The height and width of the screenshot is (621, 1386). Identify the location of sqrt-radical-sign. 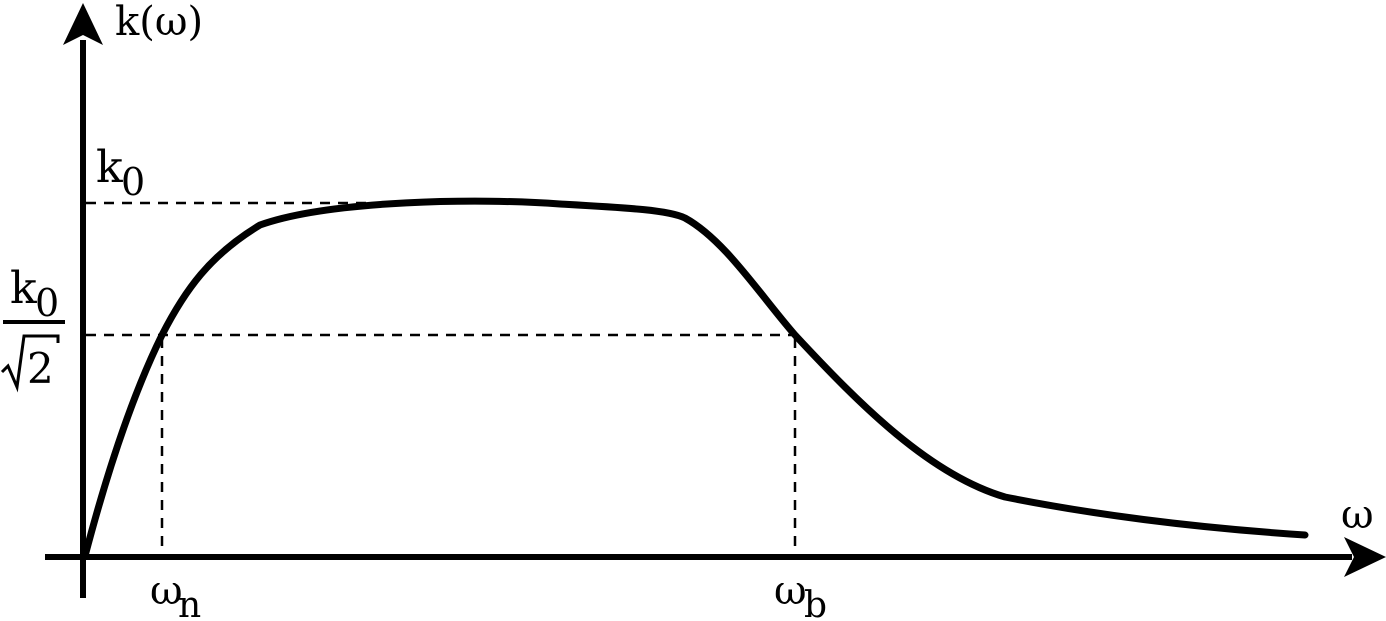
(30, 363).